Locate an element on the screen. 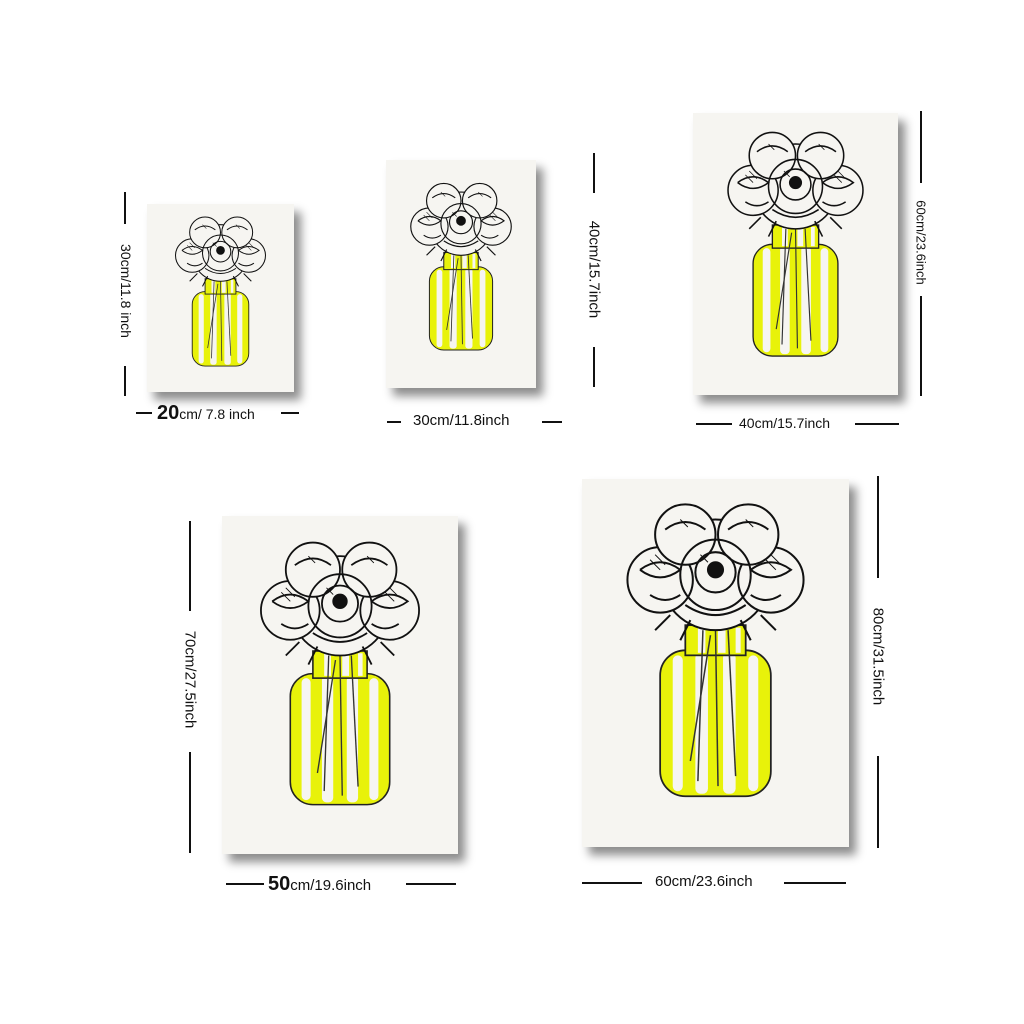  height-label: 70cm/27.5inch is located at coordinates (190, 680).